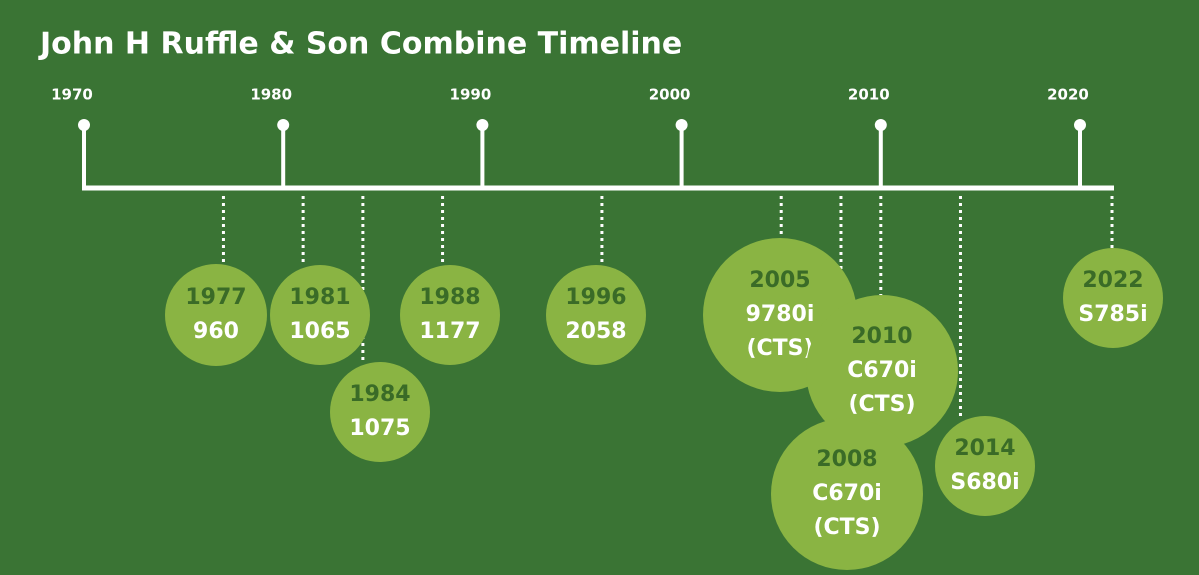 The width and height of the screenshot is (1199, 575). I want to click on event-year: 2010, so click(881, 336).